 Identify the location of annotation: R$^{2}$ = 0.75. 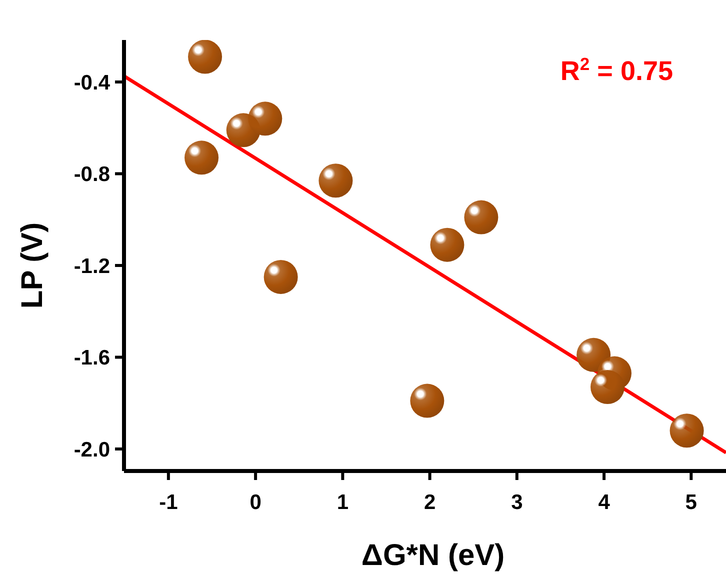
(616, 70).